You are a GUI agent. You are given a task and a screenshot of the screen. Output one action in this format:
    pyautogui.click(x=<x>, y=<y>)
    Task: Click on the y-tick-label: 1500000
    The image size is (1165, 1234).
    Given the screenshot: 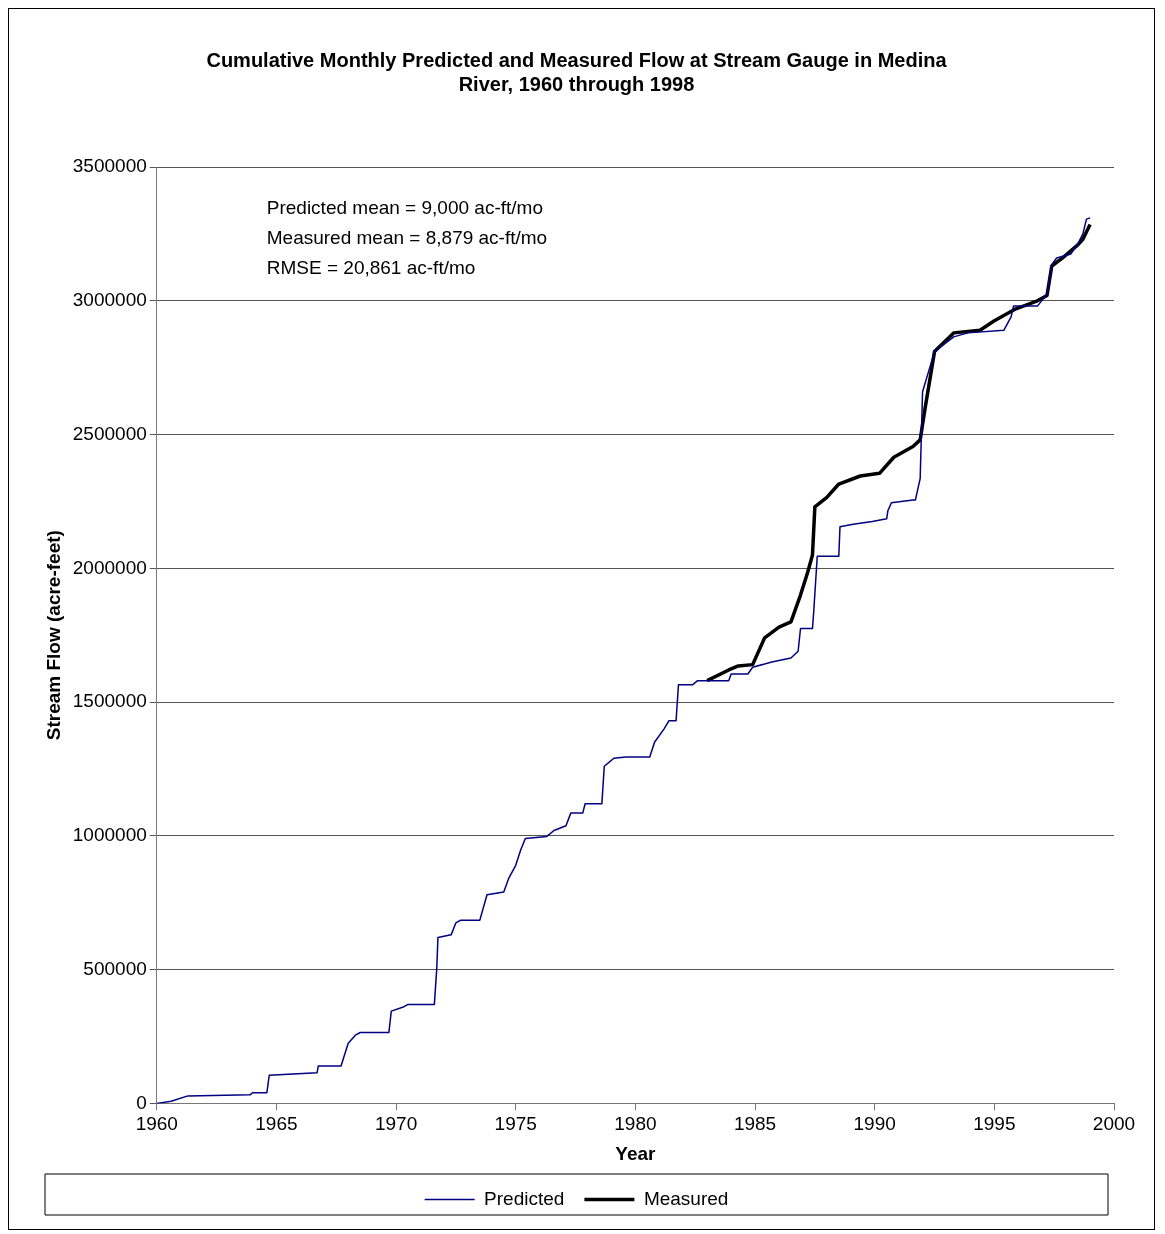 What is the action you would take?
    pyautogui.click(x=109, y=701)
    